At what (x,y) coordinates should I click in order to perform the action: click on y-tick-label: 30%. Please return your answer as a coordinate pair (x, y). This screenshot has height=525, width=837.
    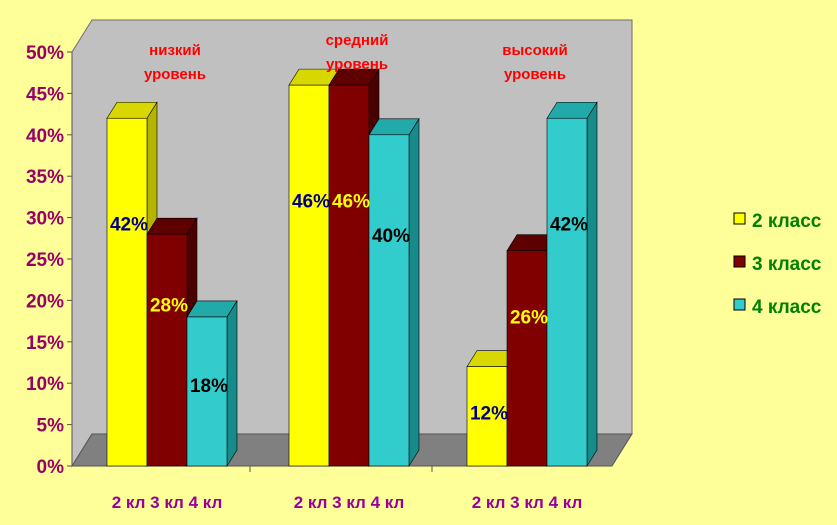
    Looking at the image, I should click on (45, 219).